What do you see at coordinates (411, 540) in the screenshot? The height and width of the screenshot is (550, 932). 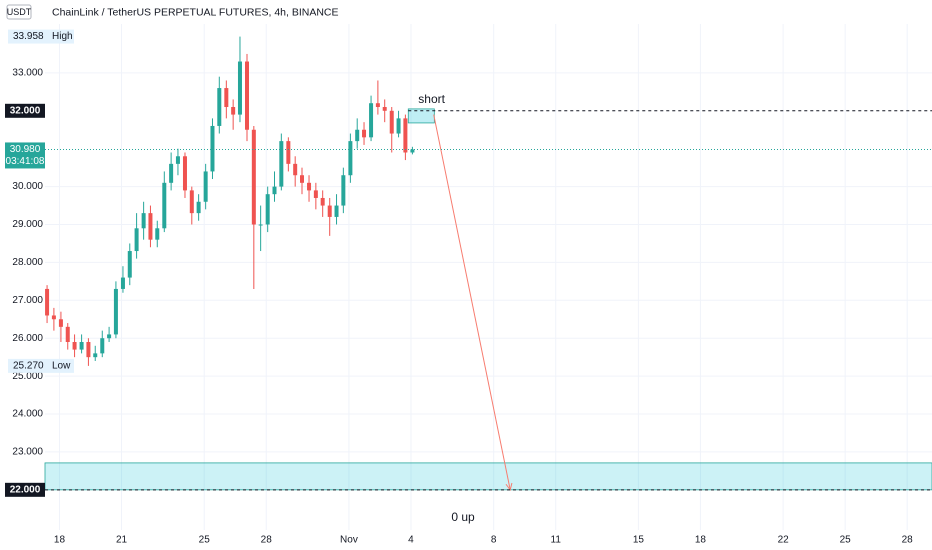 I see `x-tick-label: 4` at bounding box center [411, 540].